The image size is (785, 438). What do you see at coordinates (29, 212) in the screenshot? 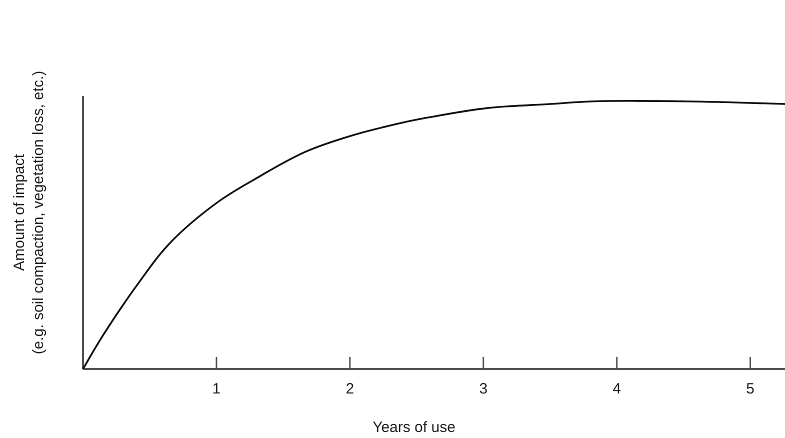
I see `y-axis-title: Amount of impact (e.g. soil compaction, vegetation loss, etc.)` at bounding box center [29, 212].